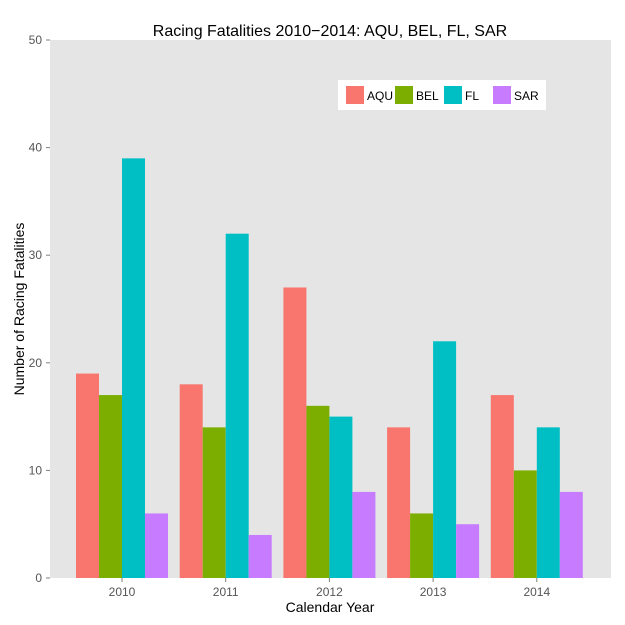 The image size is (625, 625). I want to click on legend-label-sar: SAR, so click(526, 96).